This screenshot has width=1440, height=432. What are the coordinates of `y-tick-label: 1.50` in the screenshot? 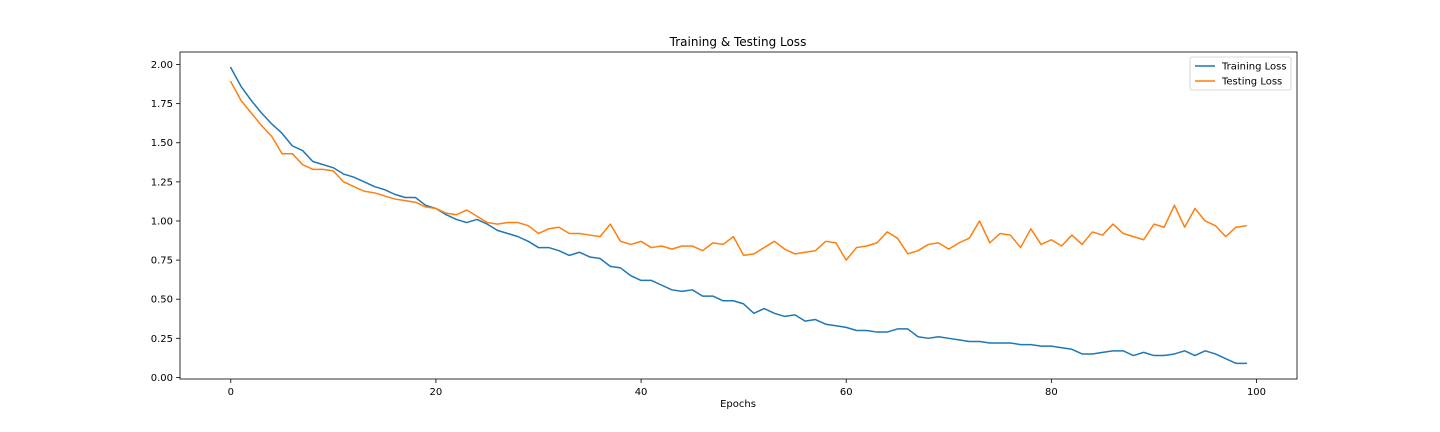 It's located at (162, 143).